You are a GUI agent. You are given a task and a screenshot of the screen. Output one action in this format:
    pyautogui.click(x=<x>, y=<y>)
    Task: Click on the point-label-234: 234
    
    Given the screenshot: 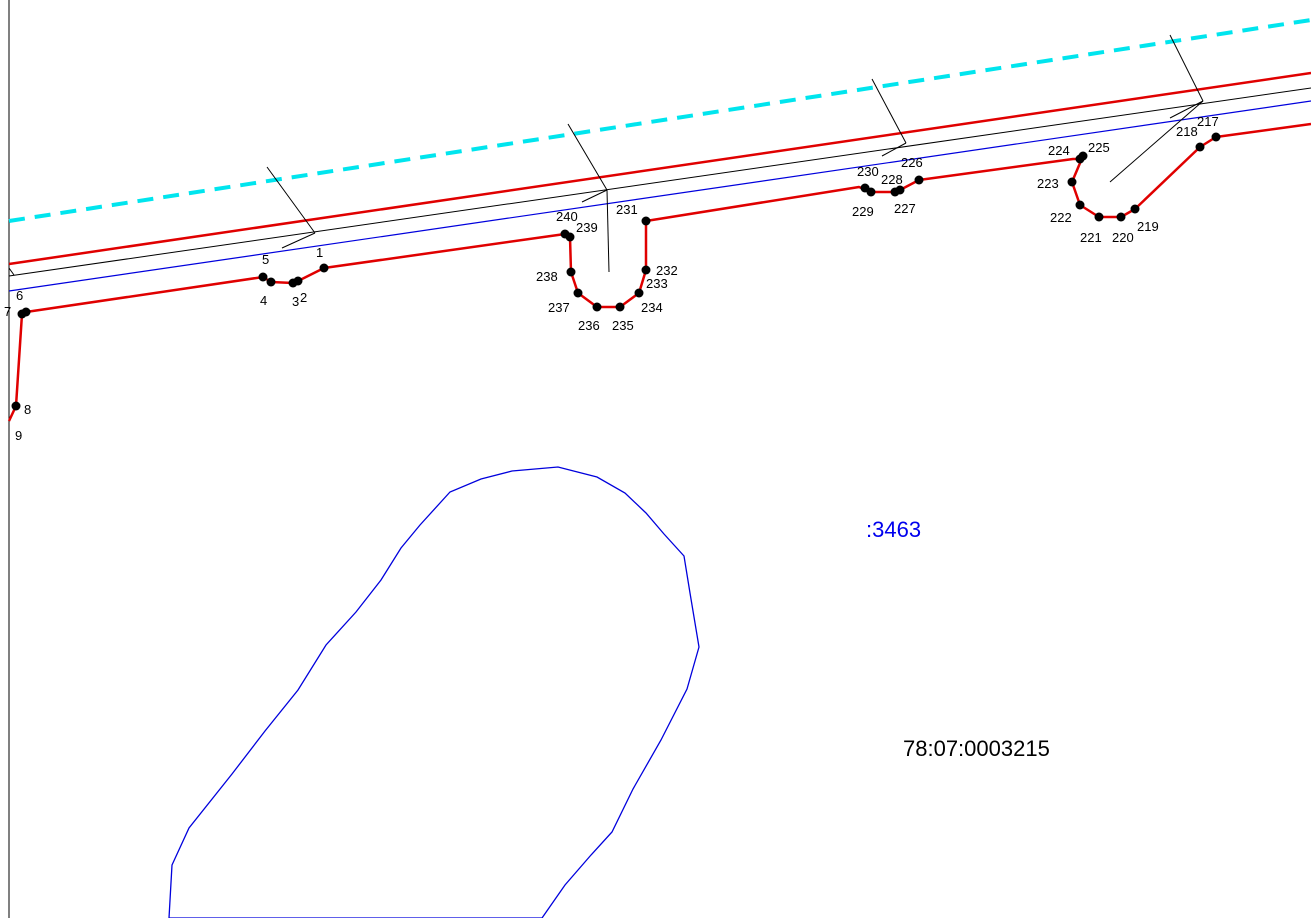 What is the action you would take?
    pyautogui.click(x=652, y=307)
    